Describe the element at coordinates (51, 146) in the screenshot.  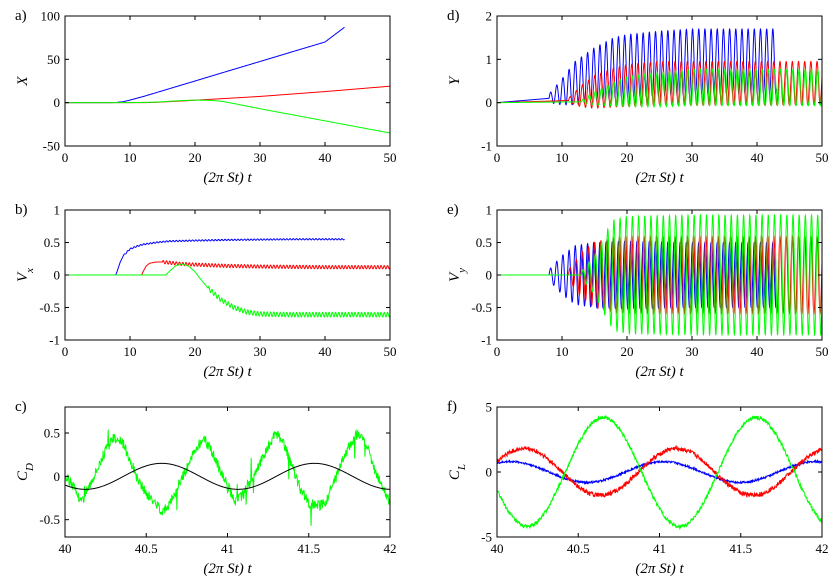
I see `y-tick-label: -50` at that location.